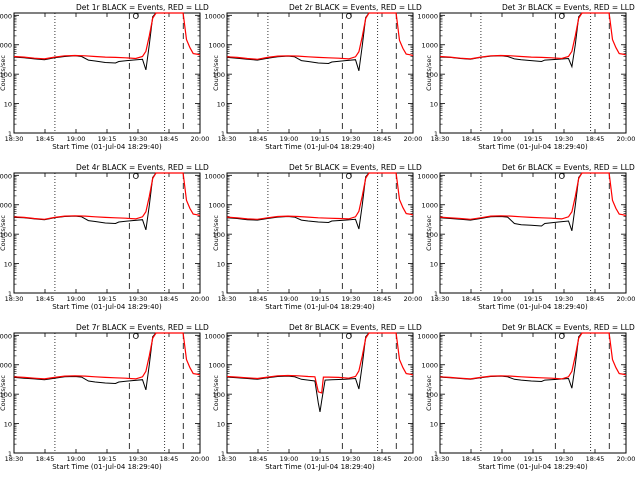 The image size is (640, 480). Describe the element at coordinates (142, 327) in the screenshot. I see `chart-title: Det 7r BLACK = Events, RED = LLD` at that location.